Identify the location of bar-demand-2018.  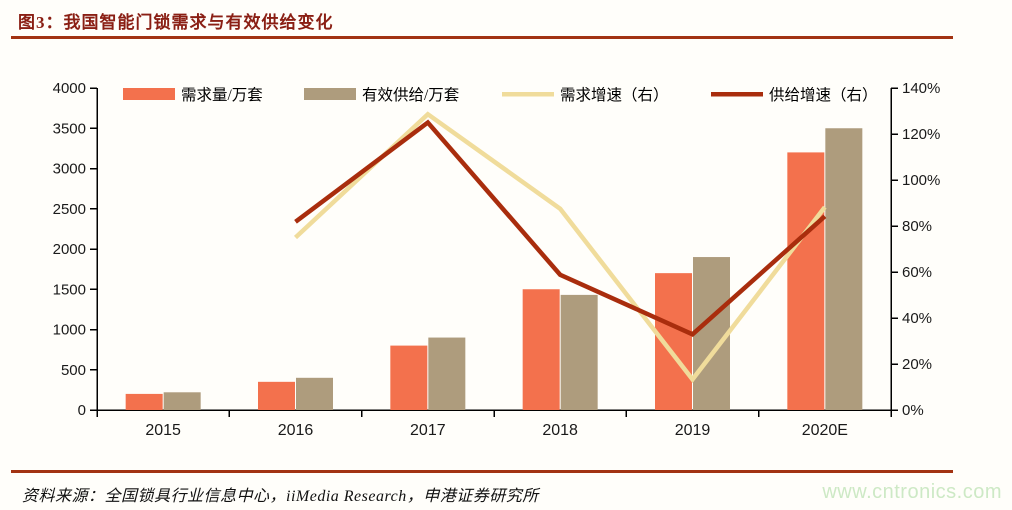
(541, 349).